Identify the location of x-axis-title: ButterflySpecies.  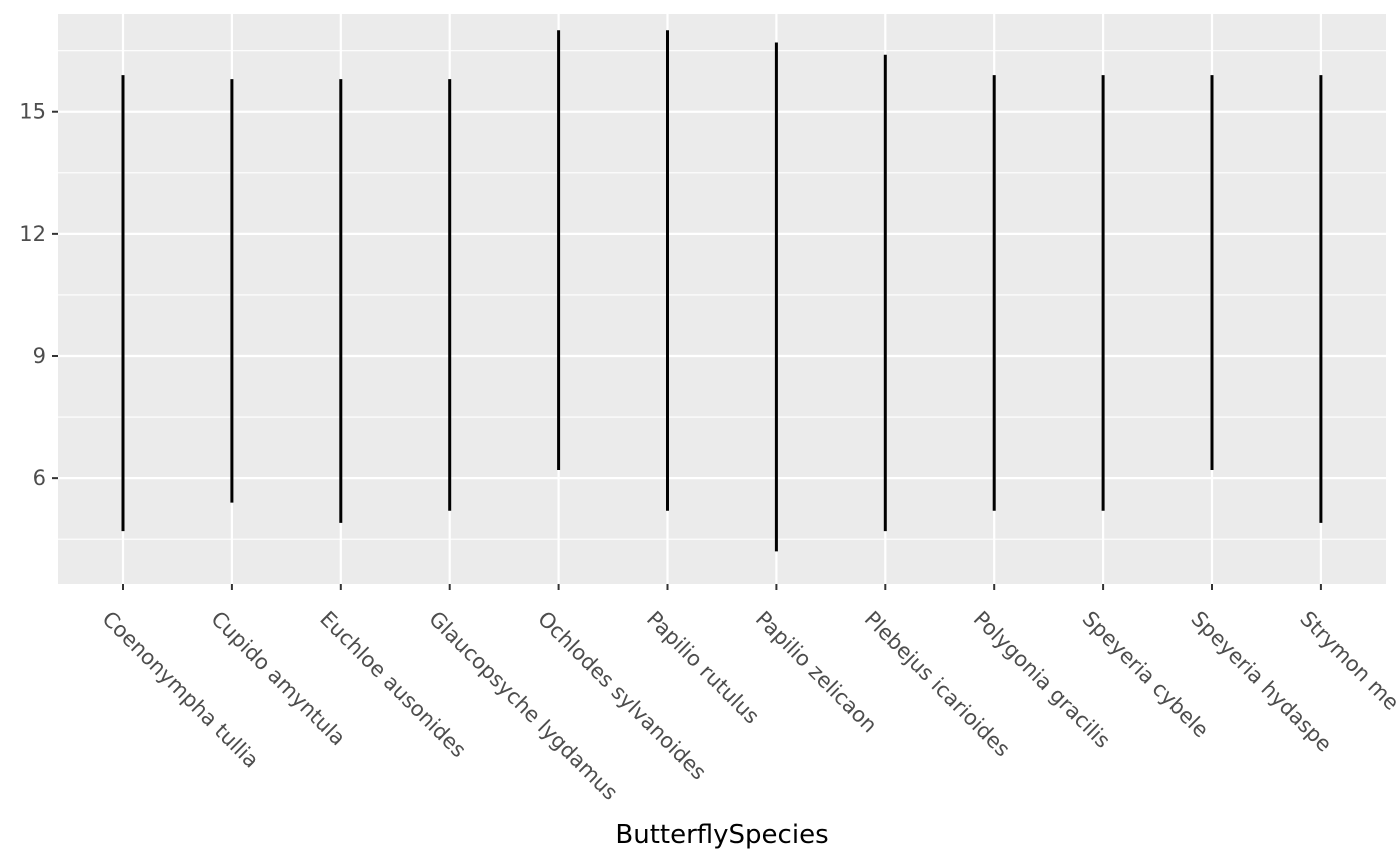
(721, 835).